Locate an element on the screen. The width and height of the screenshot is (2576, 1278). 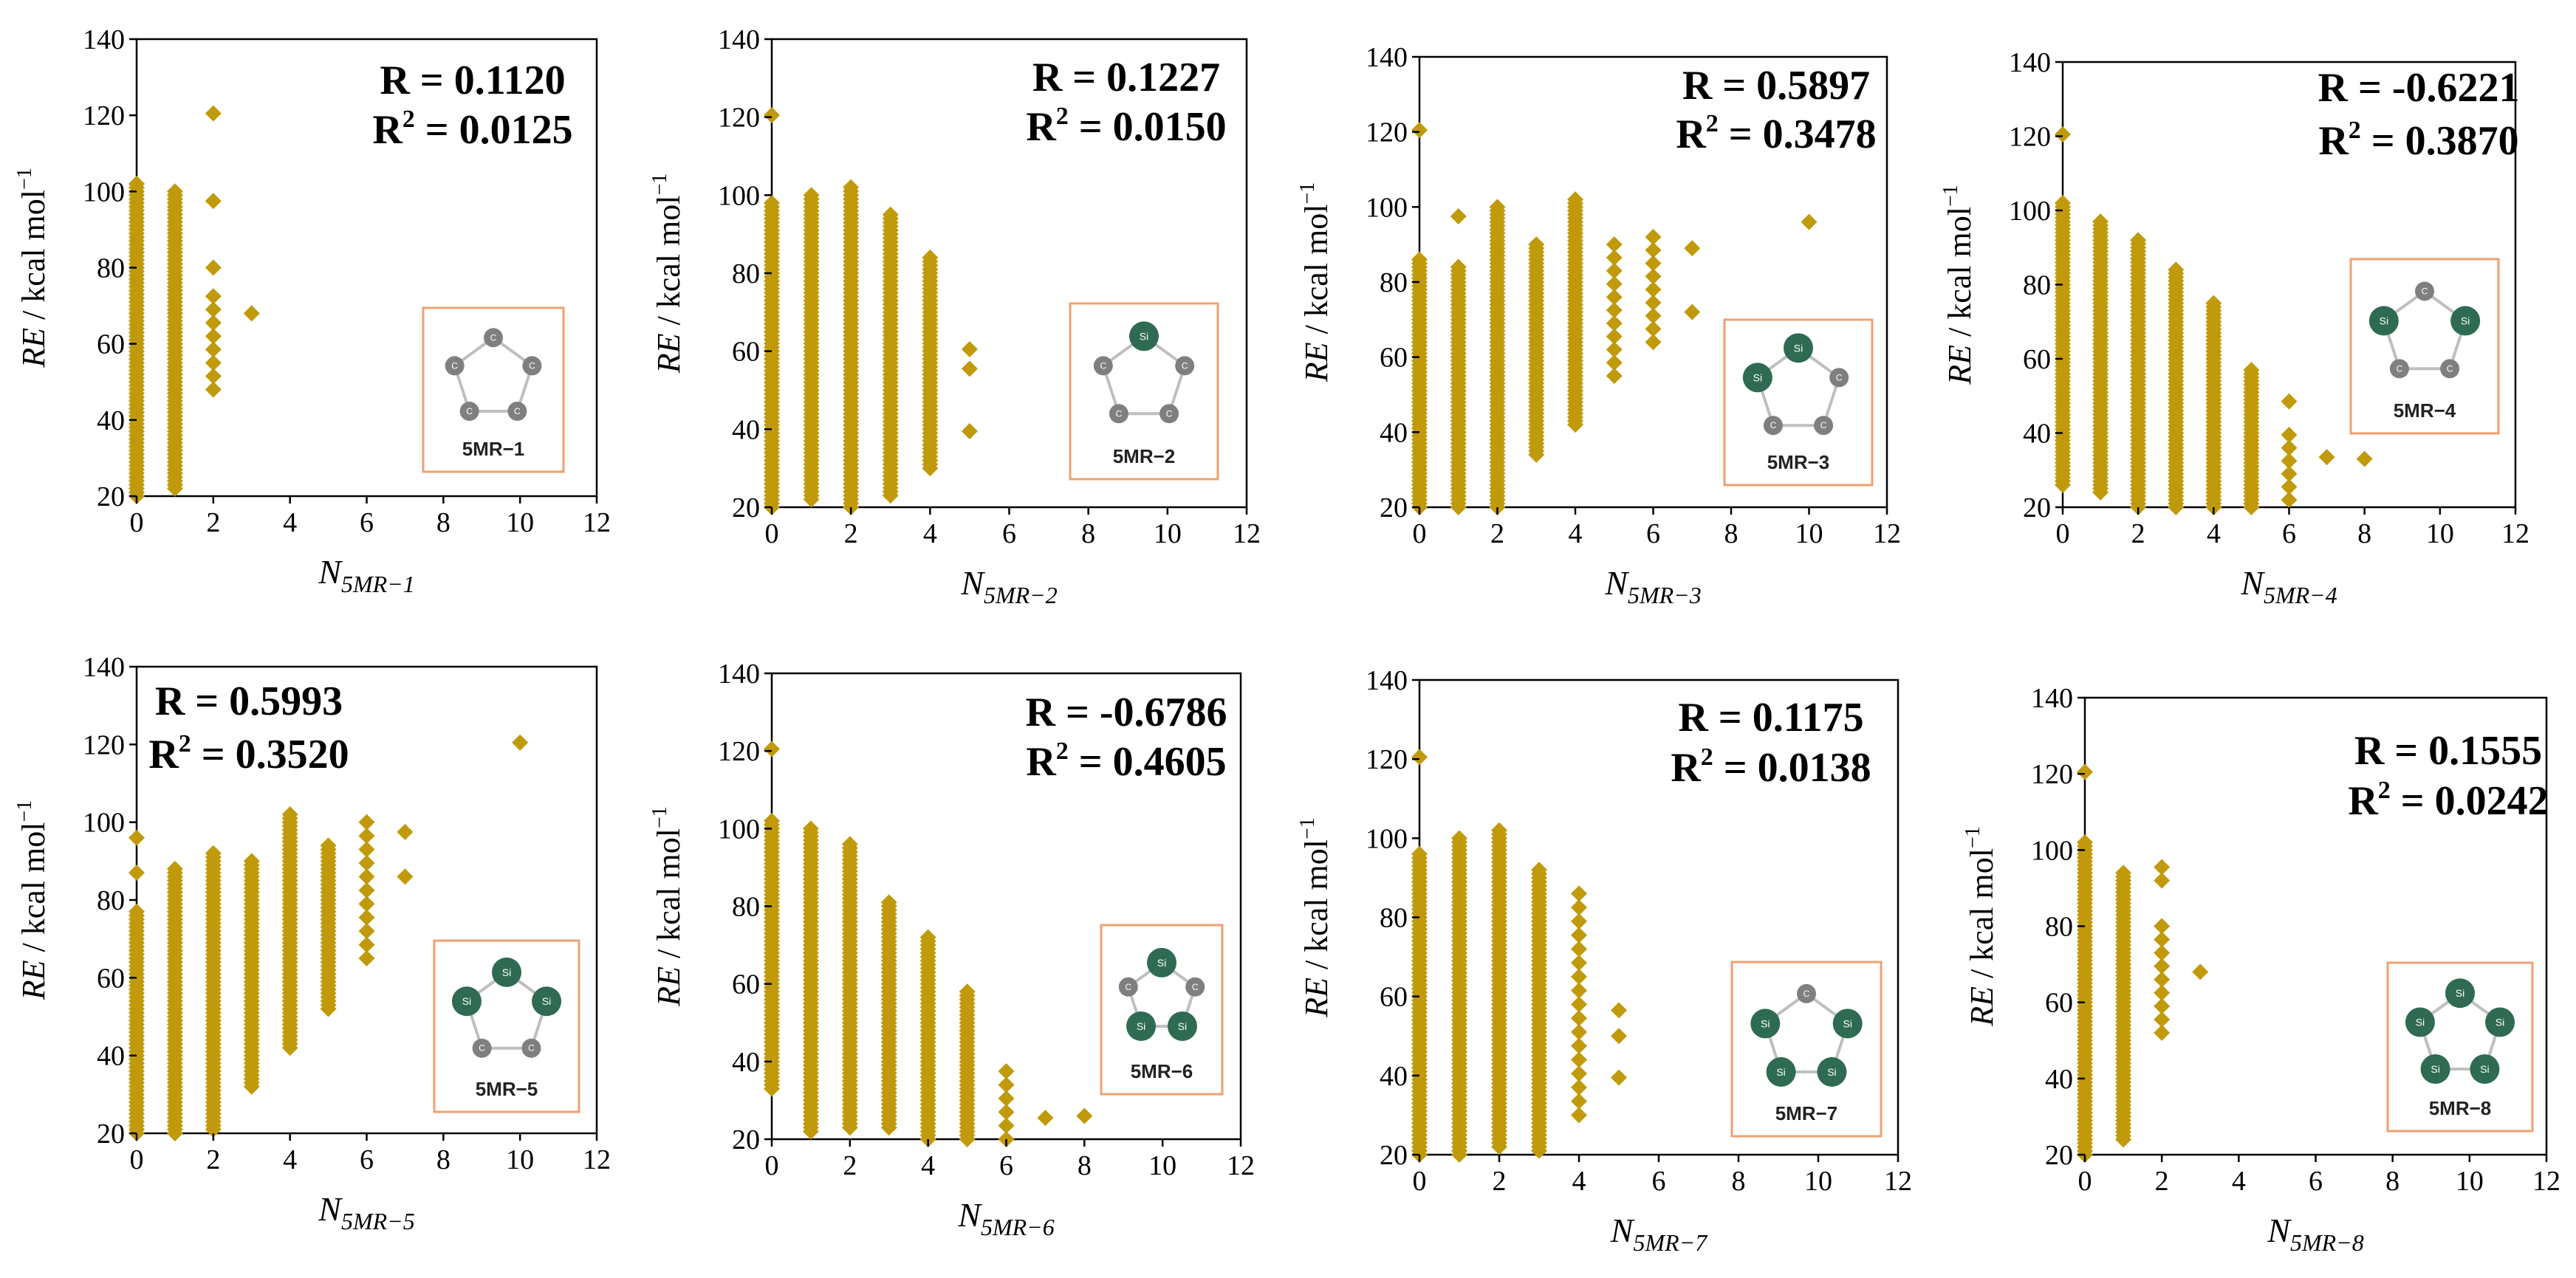
motif-label: 5MR−1 is located at coordinates (493, 449).